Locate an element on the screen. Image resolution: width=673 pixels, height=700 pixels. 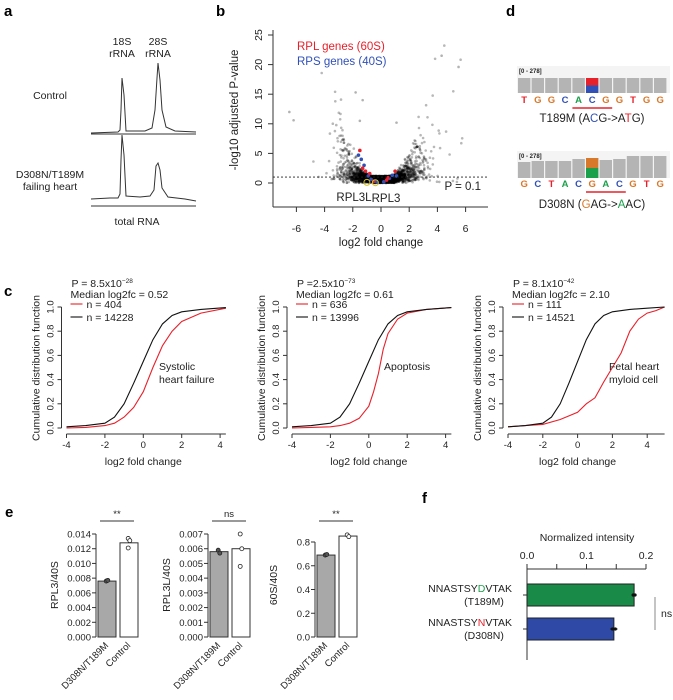
x-axis-label: log2 fold change is located at coordinates (368, 462).